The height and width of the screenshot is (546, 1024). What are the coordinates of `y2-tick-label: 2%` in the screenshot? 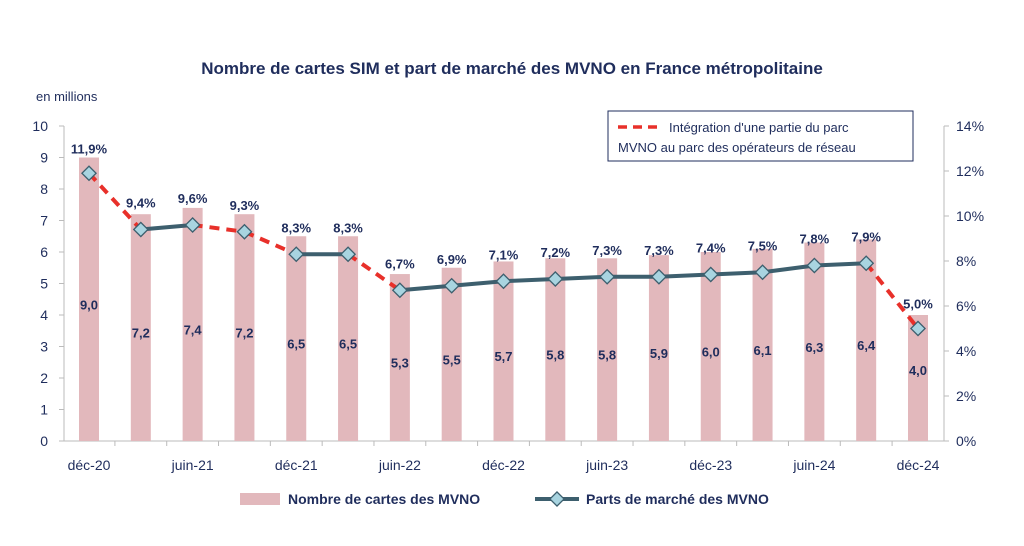 It's located at (966, 396).